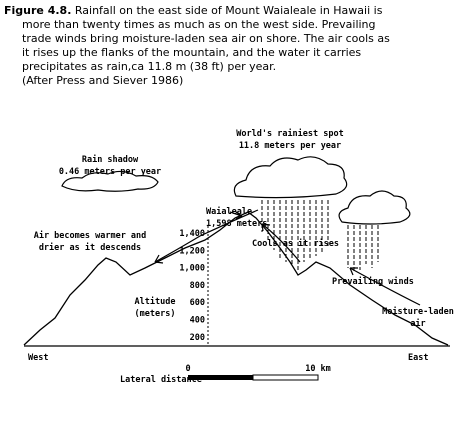  What do you see at coordinates (220, 377) in the screenshot?
I see `scale-bar-dark` at bounding box center [220, 377].